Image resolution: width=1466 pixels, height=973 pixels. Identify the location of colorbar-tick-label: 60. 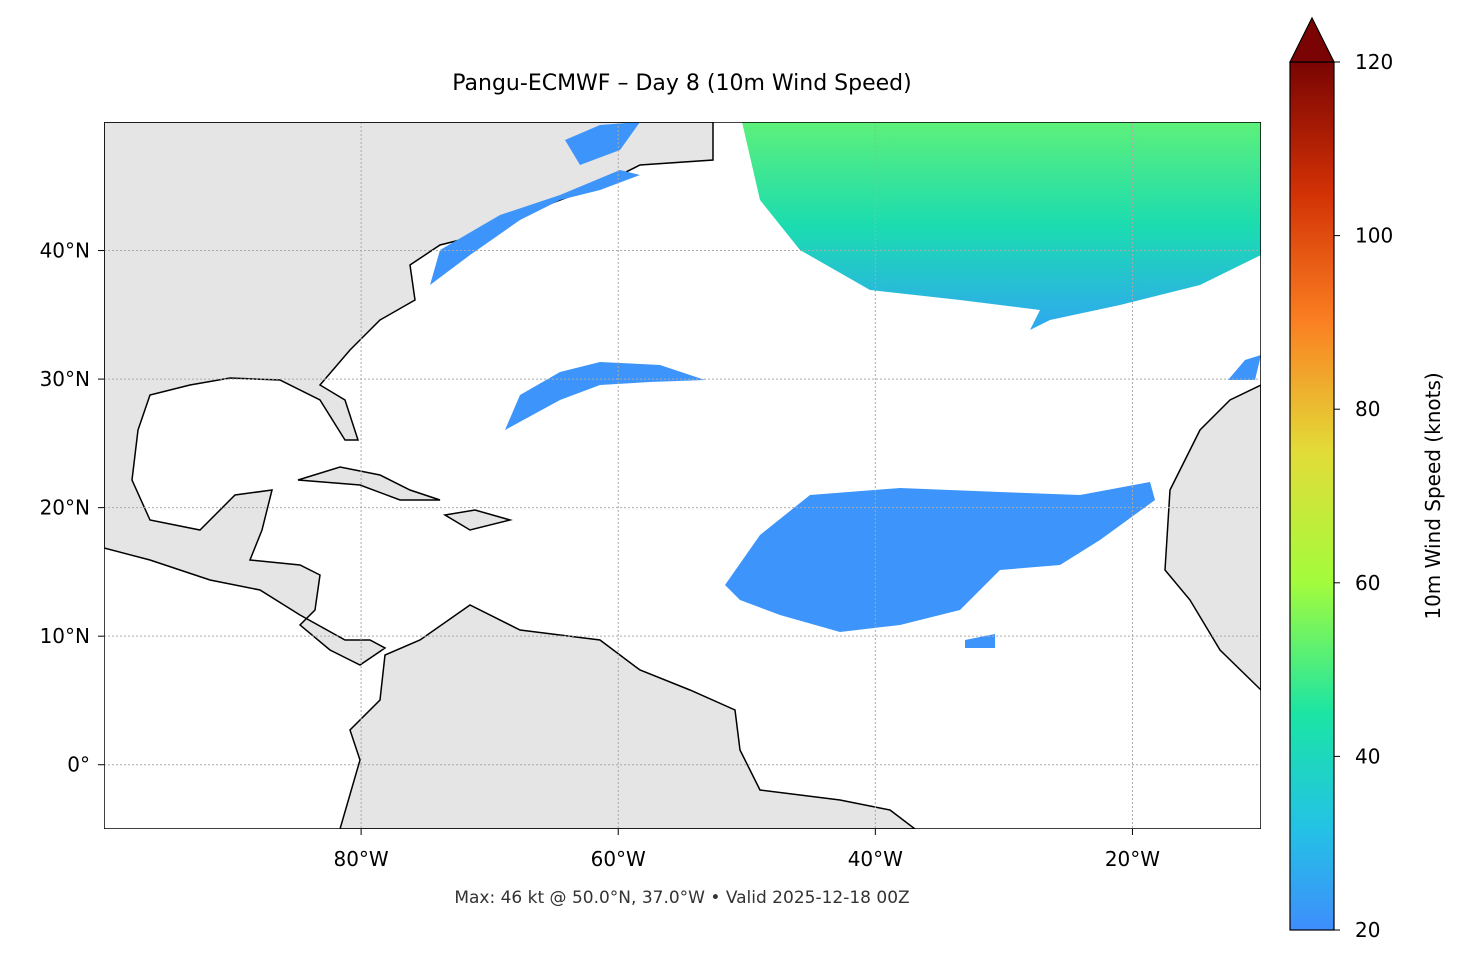
(1367, 583).